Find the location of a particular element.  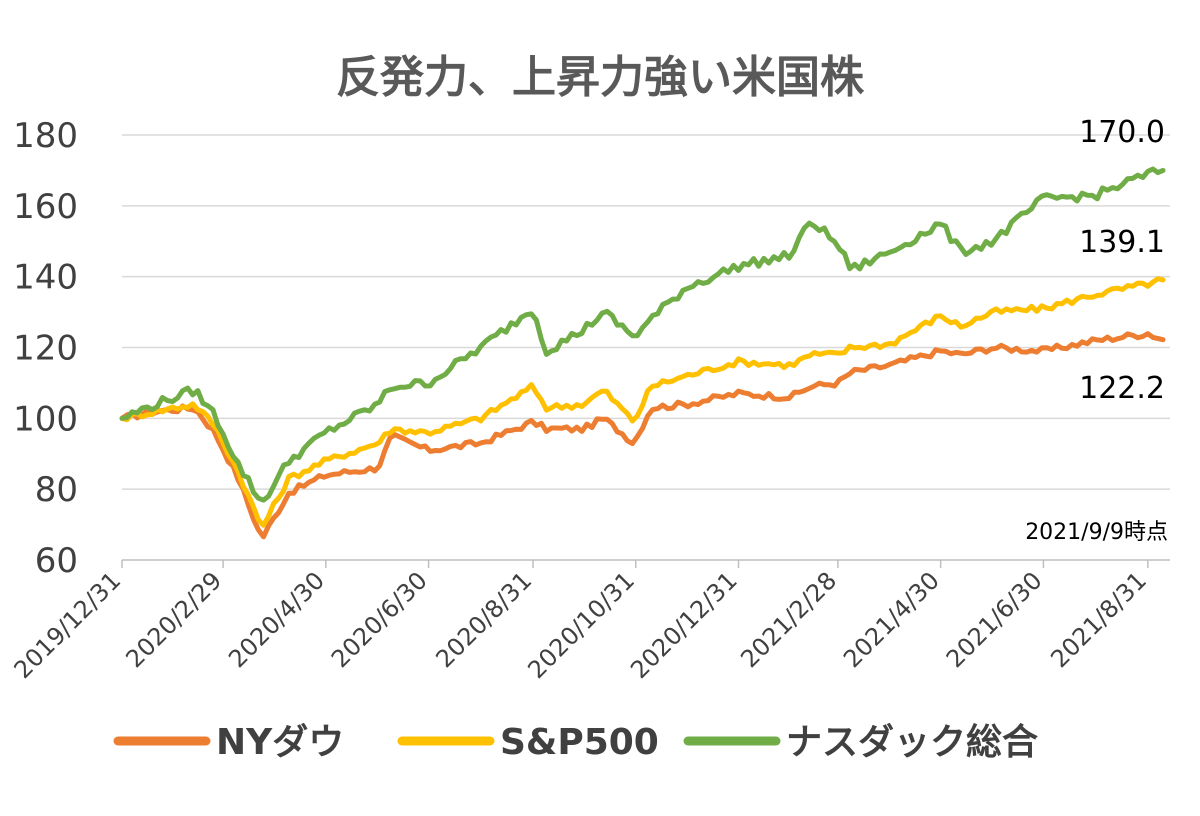

x-tick-label: 2020/8/31 is located at coordinates (483, 619).